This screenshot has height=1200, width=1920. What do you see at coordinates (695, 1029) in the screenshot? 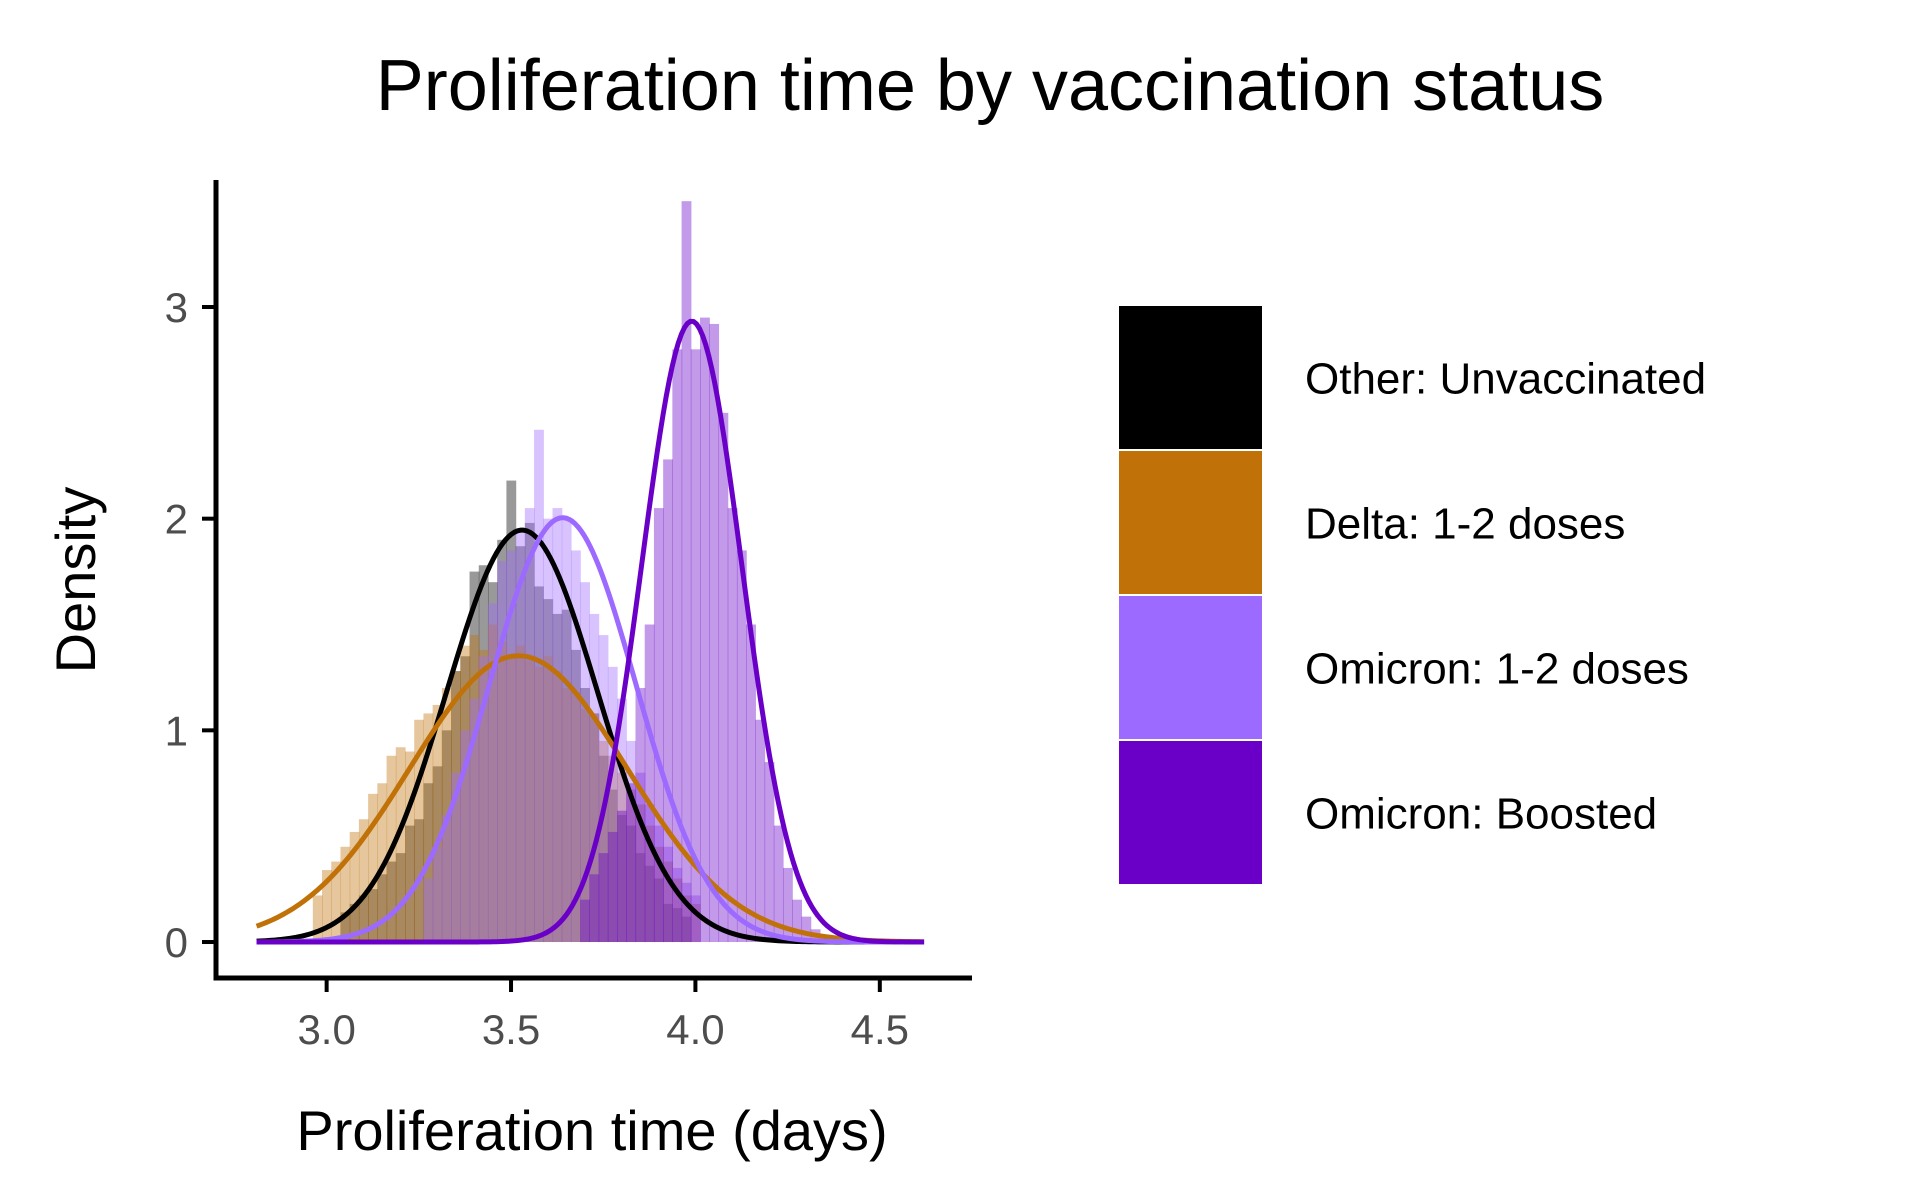
I see `x-tick-label: 4.0` at bounding box center [695, 1029].